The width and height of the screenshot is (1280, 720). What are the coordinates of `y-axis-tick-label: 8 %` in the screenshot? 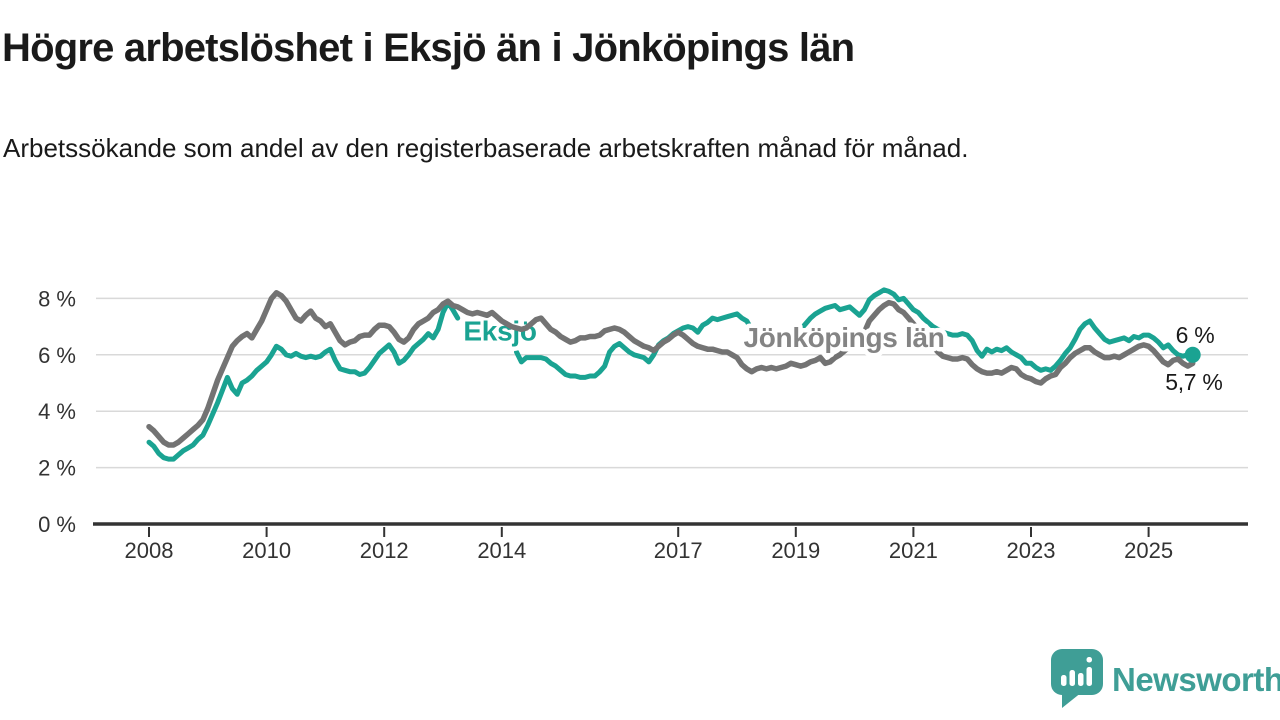 It's located at (57, 298).